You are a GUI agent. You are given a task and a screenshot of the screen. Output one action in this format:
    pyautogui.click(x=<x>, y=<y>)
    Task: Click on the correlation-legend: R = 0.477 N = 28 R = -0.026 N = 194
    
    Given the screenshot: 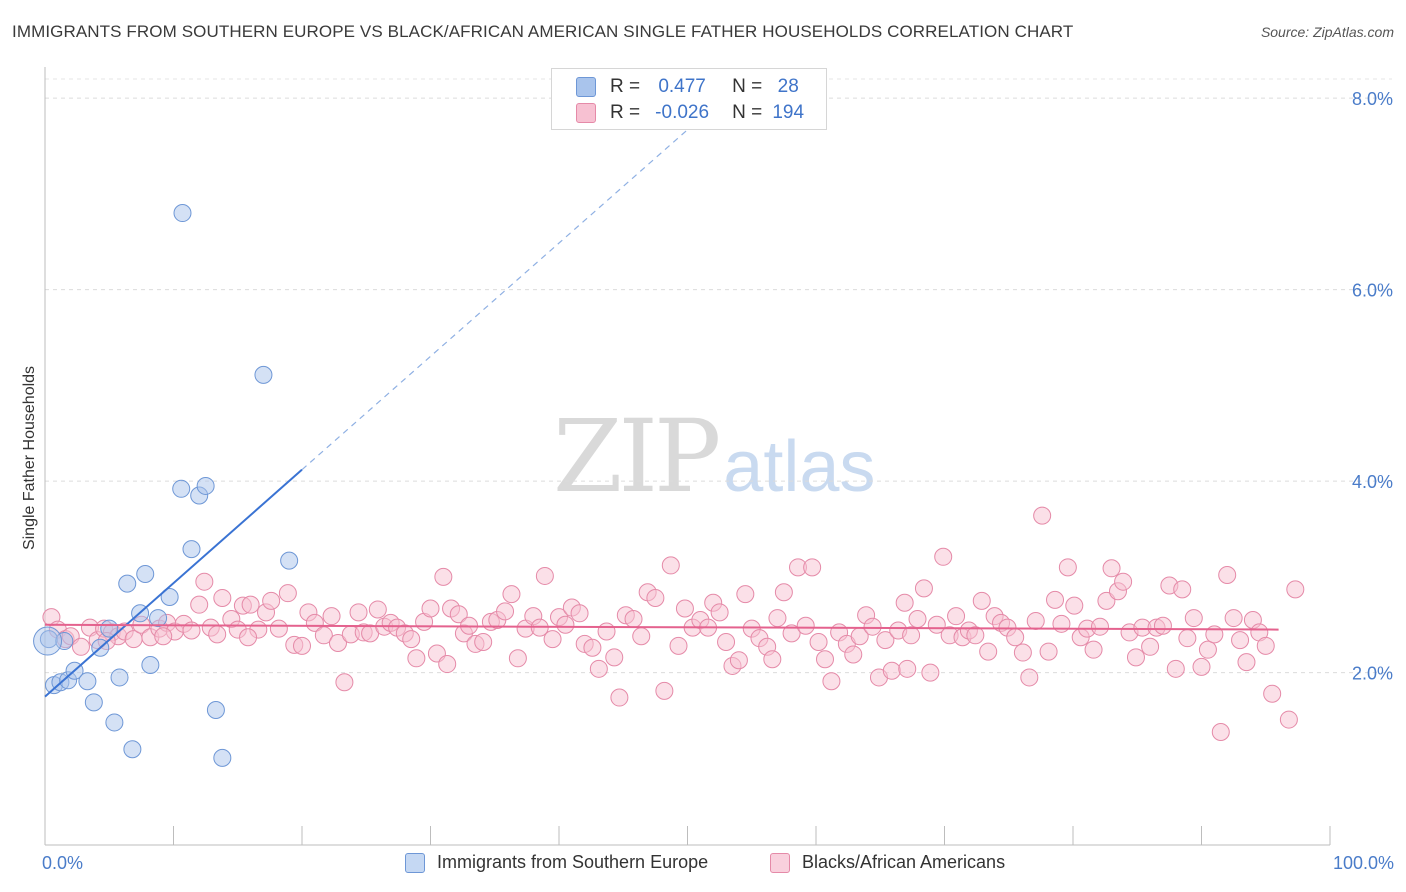 What is the action you would take?
    pyautogui.click(x=689, y=99)
    